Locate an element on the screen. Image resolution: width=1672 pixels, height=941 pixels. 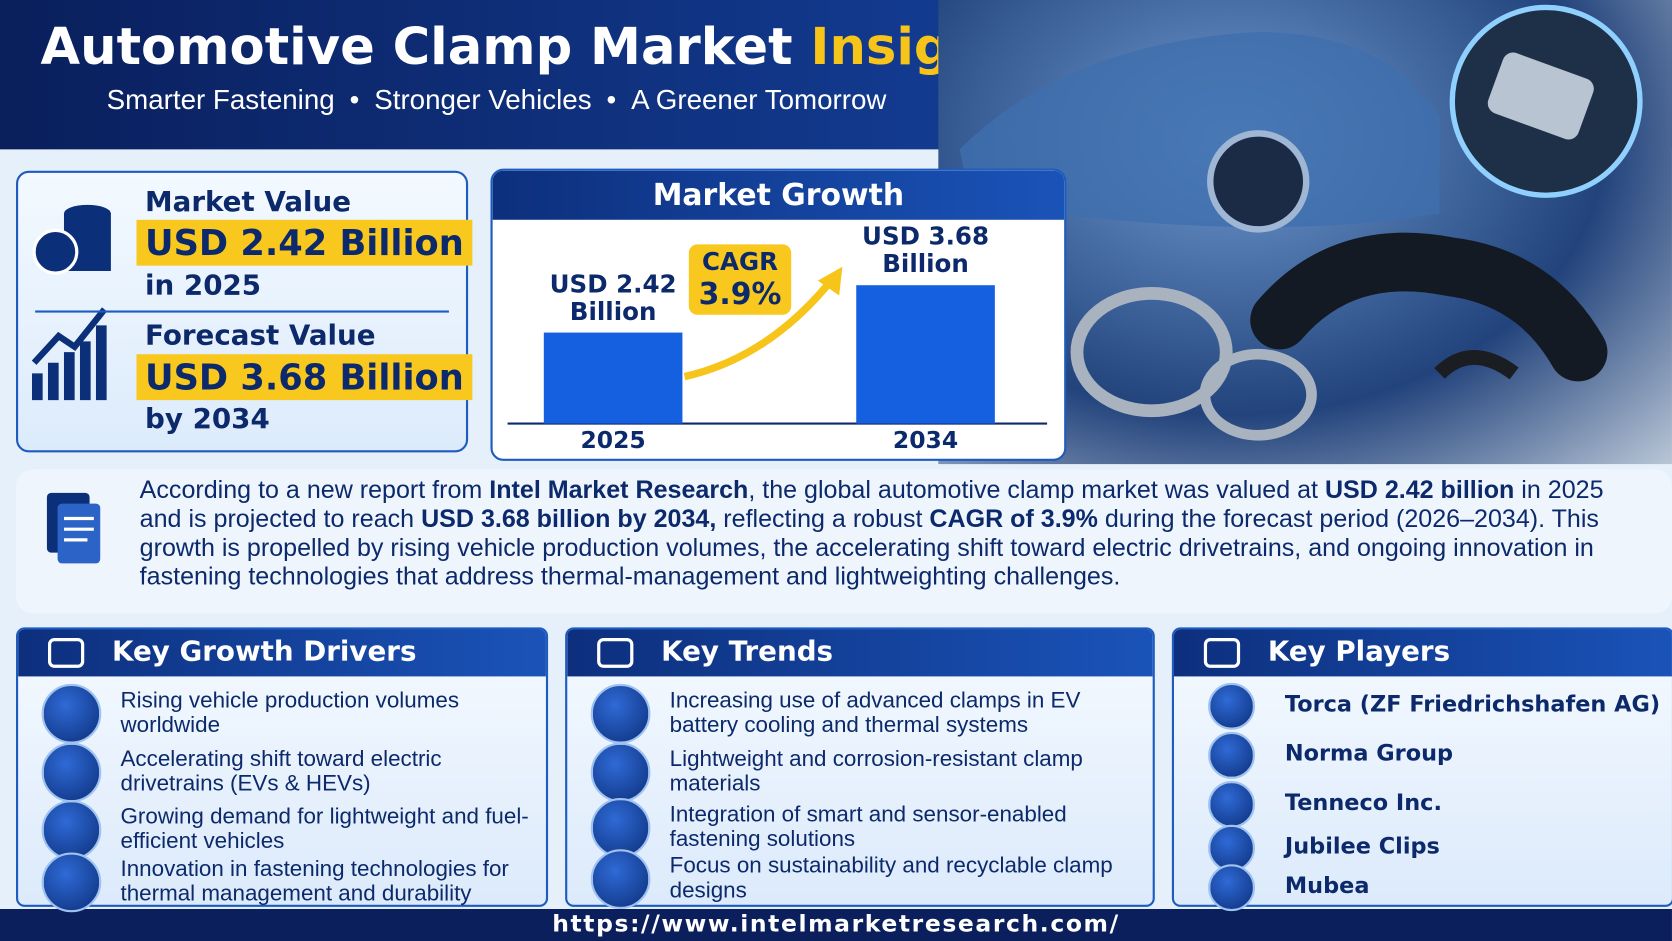
player-name: Torca (ZF Friedrichshafen AG) is located at coordinates (1472, 704).